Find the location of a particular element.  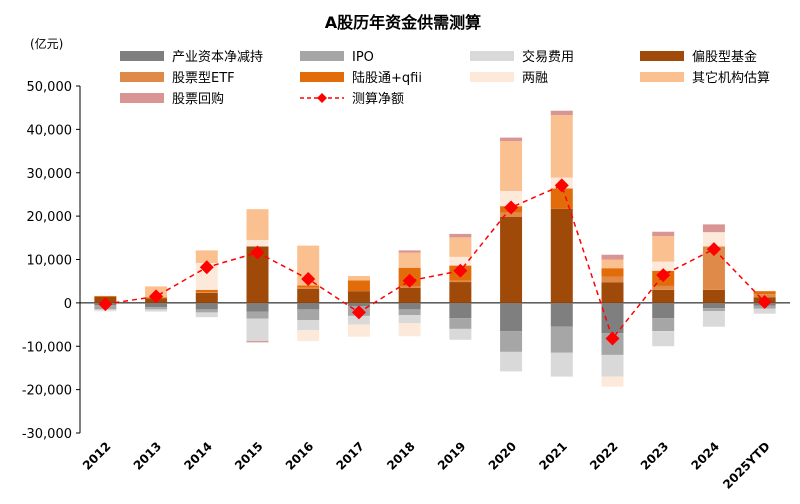

legend-label: 两融 is located at coordinates (535, 78).